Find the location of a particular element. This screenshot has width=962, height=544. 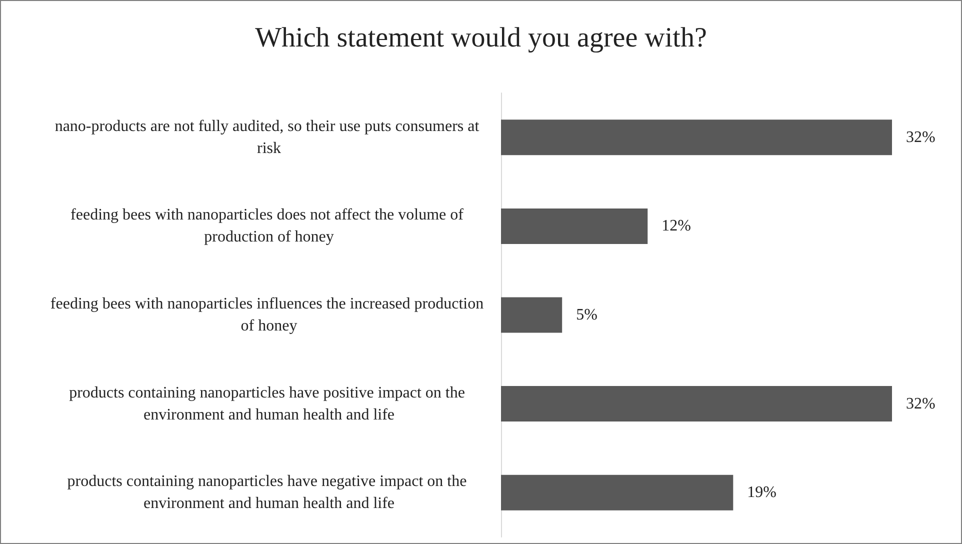

chart-title: Which statement would you agree with? is located at coordinates (481, 38).